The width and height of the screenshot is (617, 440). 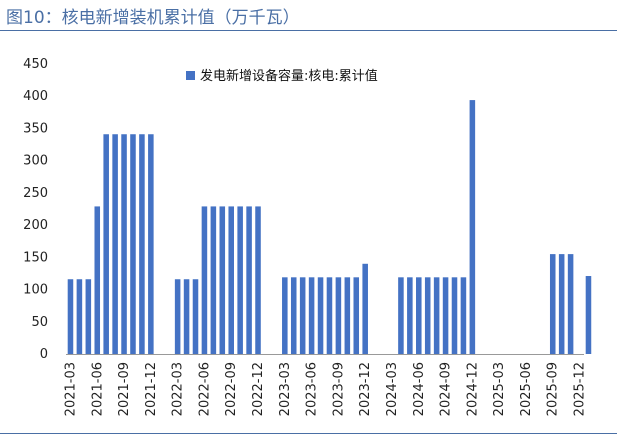 What do you see at coordinates (580, 389) in the screenshot?
I see `x-tick-label: 2025-12` at bounding box center [580, 389].